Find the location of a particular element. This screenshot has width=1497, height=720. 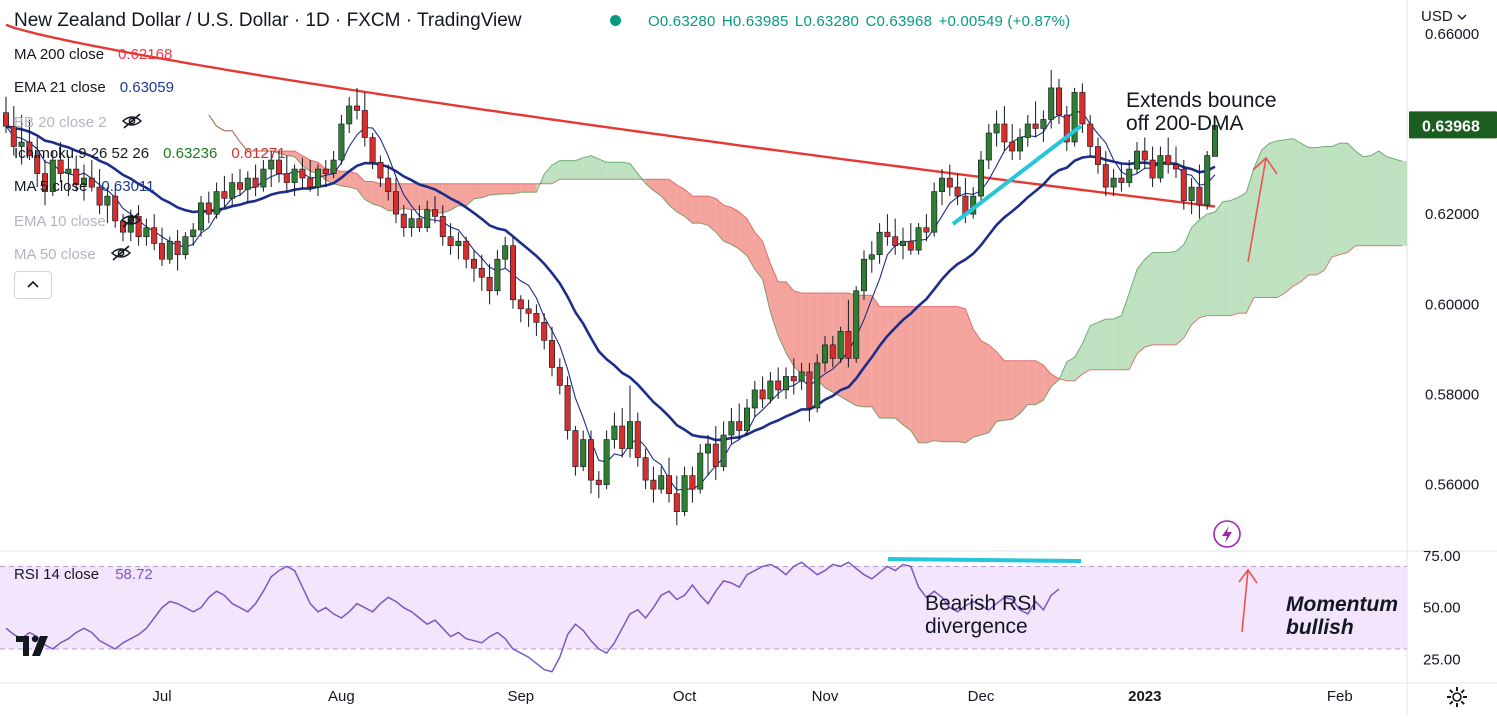

indicator-row: EMA 21 close 0.63059 is located at coordinates (94, 87).